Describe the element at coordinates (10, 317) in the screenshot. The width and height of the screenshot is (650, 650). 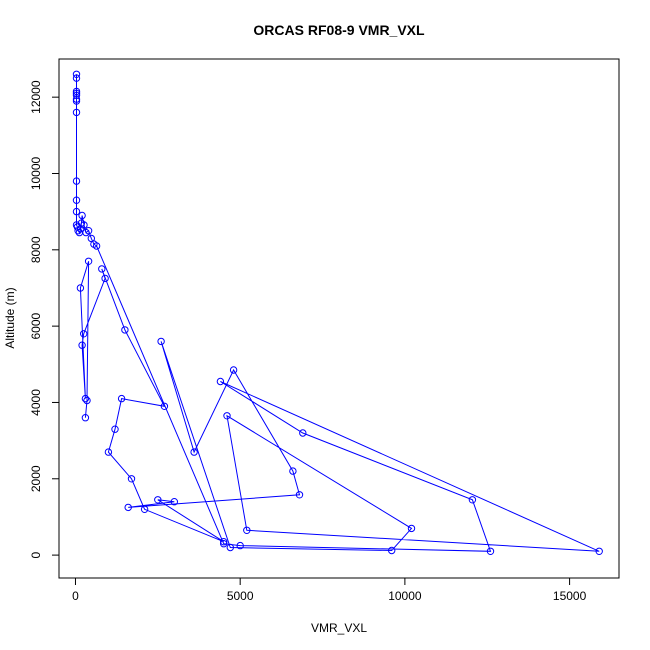
I see `y-axis-label: Altitude (m)` at that location.